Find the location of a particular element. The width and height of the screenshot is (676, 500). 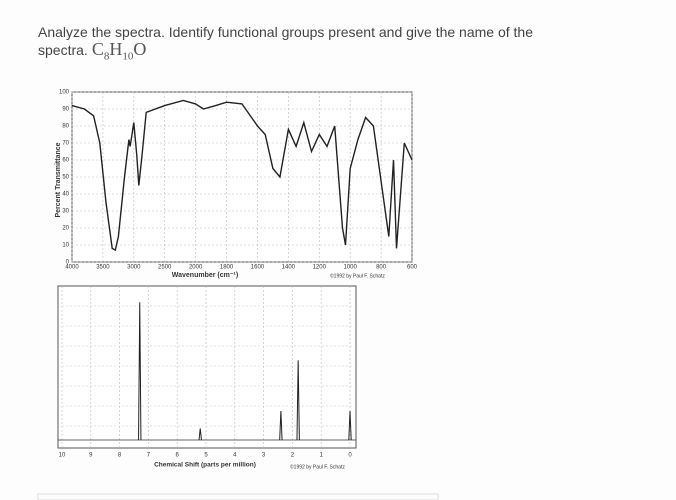

formula: C8H10O is located at coordinates (119, 51).